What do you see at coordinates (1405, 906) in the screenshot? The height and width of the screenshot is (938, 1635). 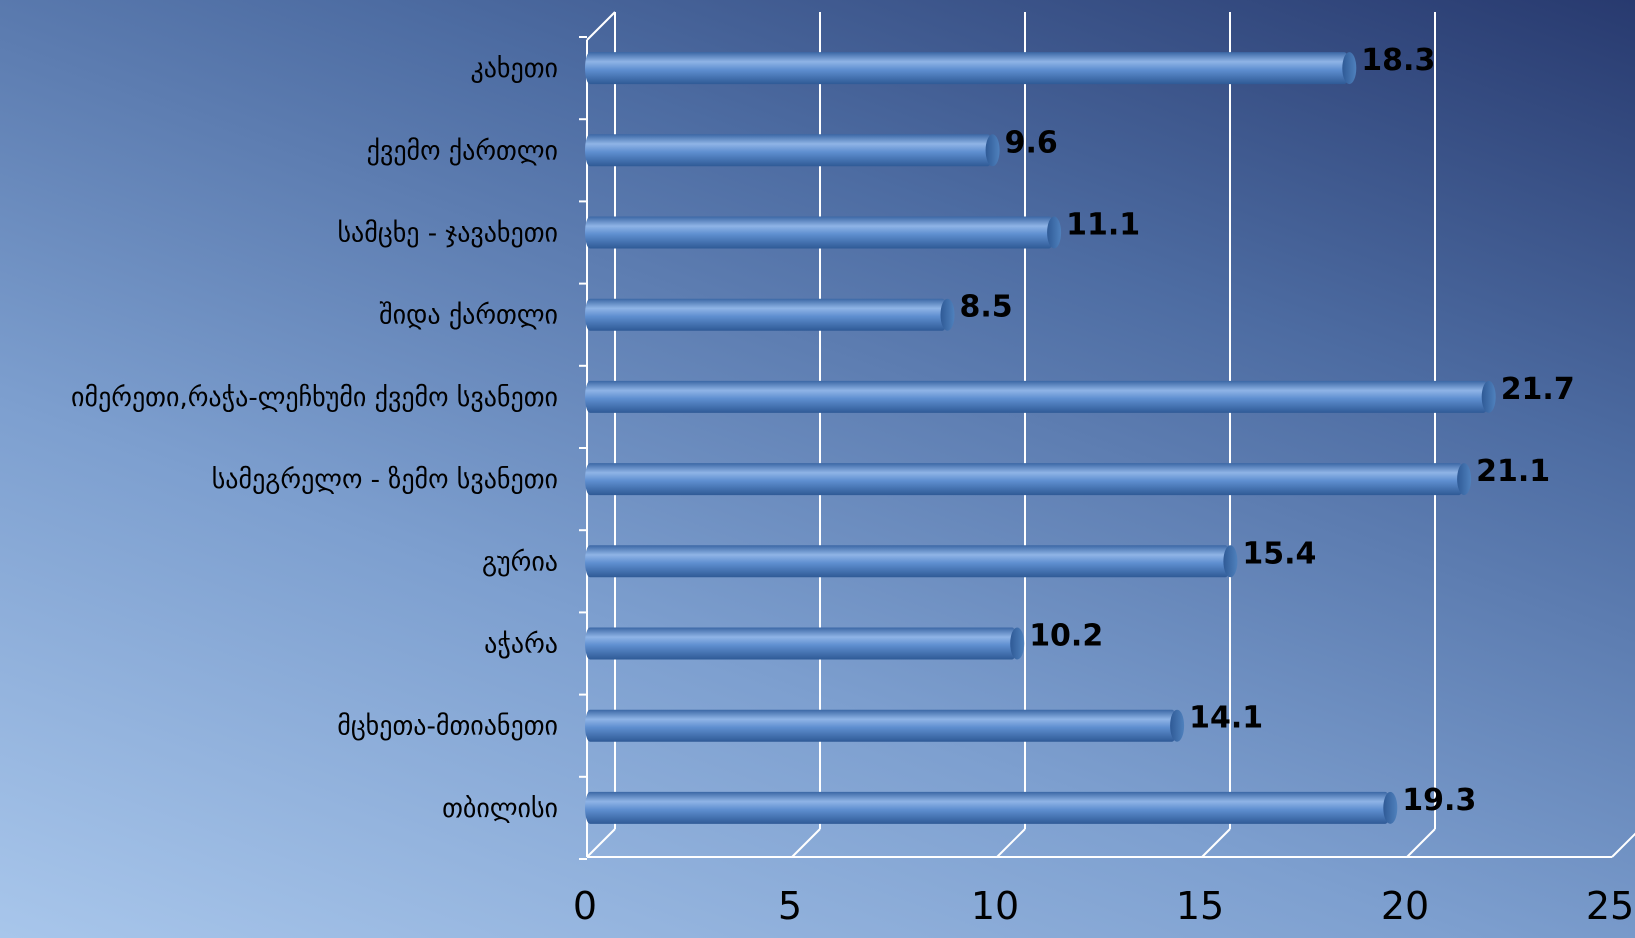 I see `x-tick-label: 20` at bounding box center [1405, 906].